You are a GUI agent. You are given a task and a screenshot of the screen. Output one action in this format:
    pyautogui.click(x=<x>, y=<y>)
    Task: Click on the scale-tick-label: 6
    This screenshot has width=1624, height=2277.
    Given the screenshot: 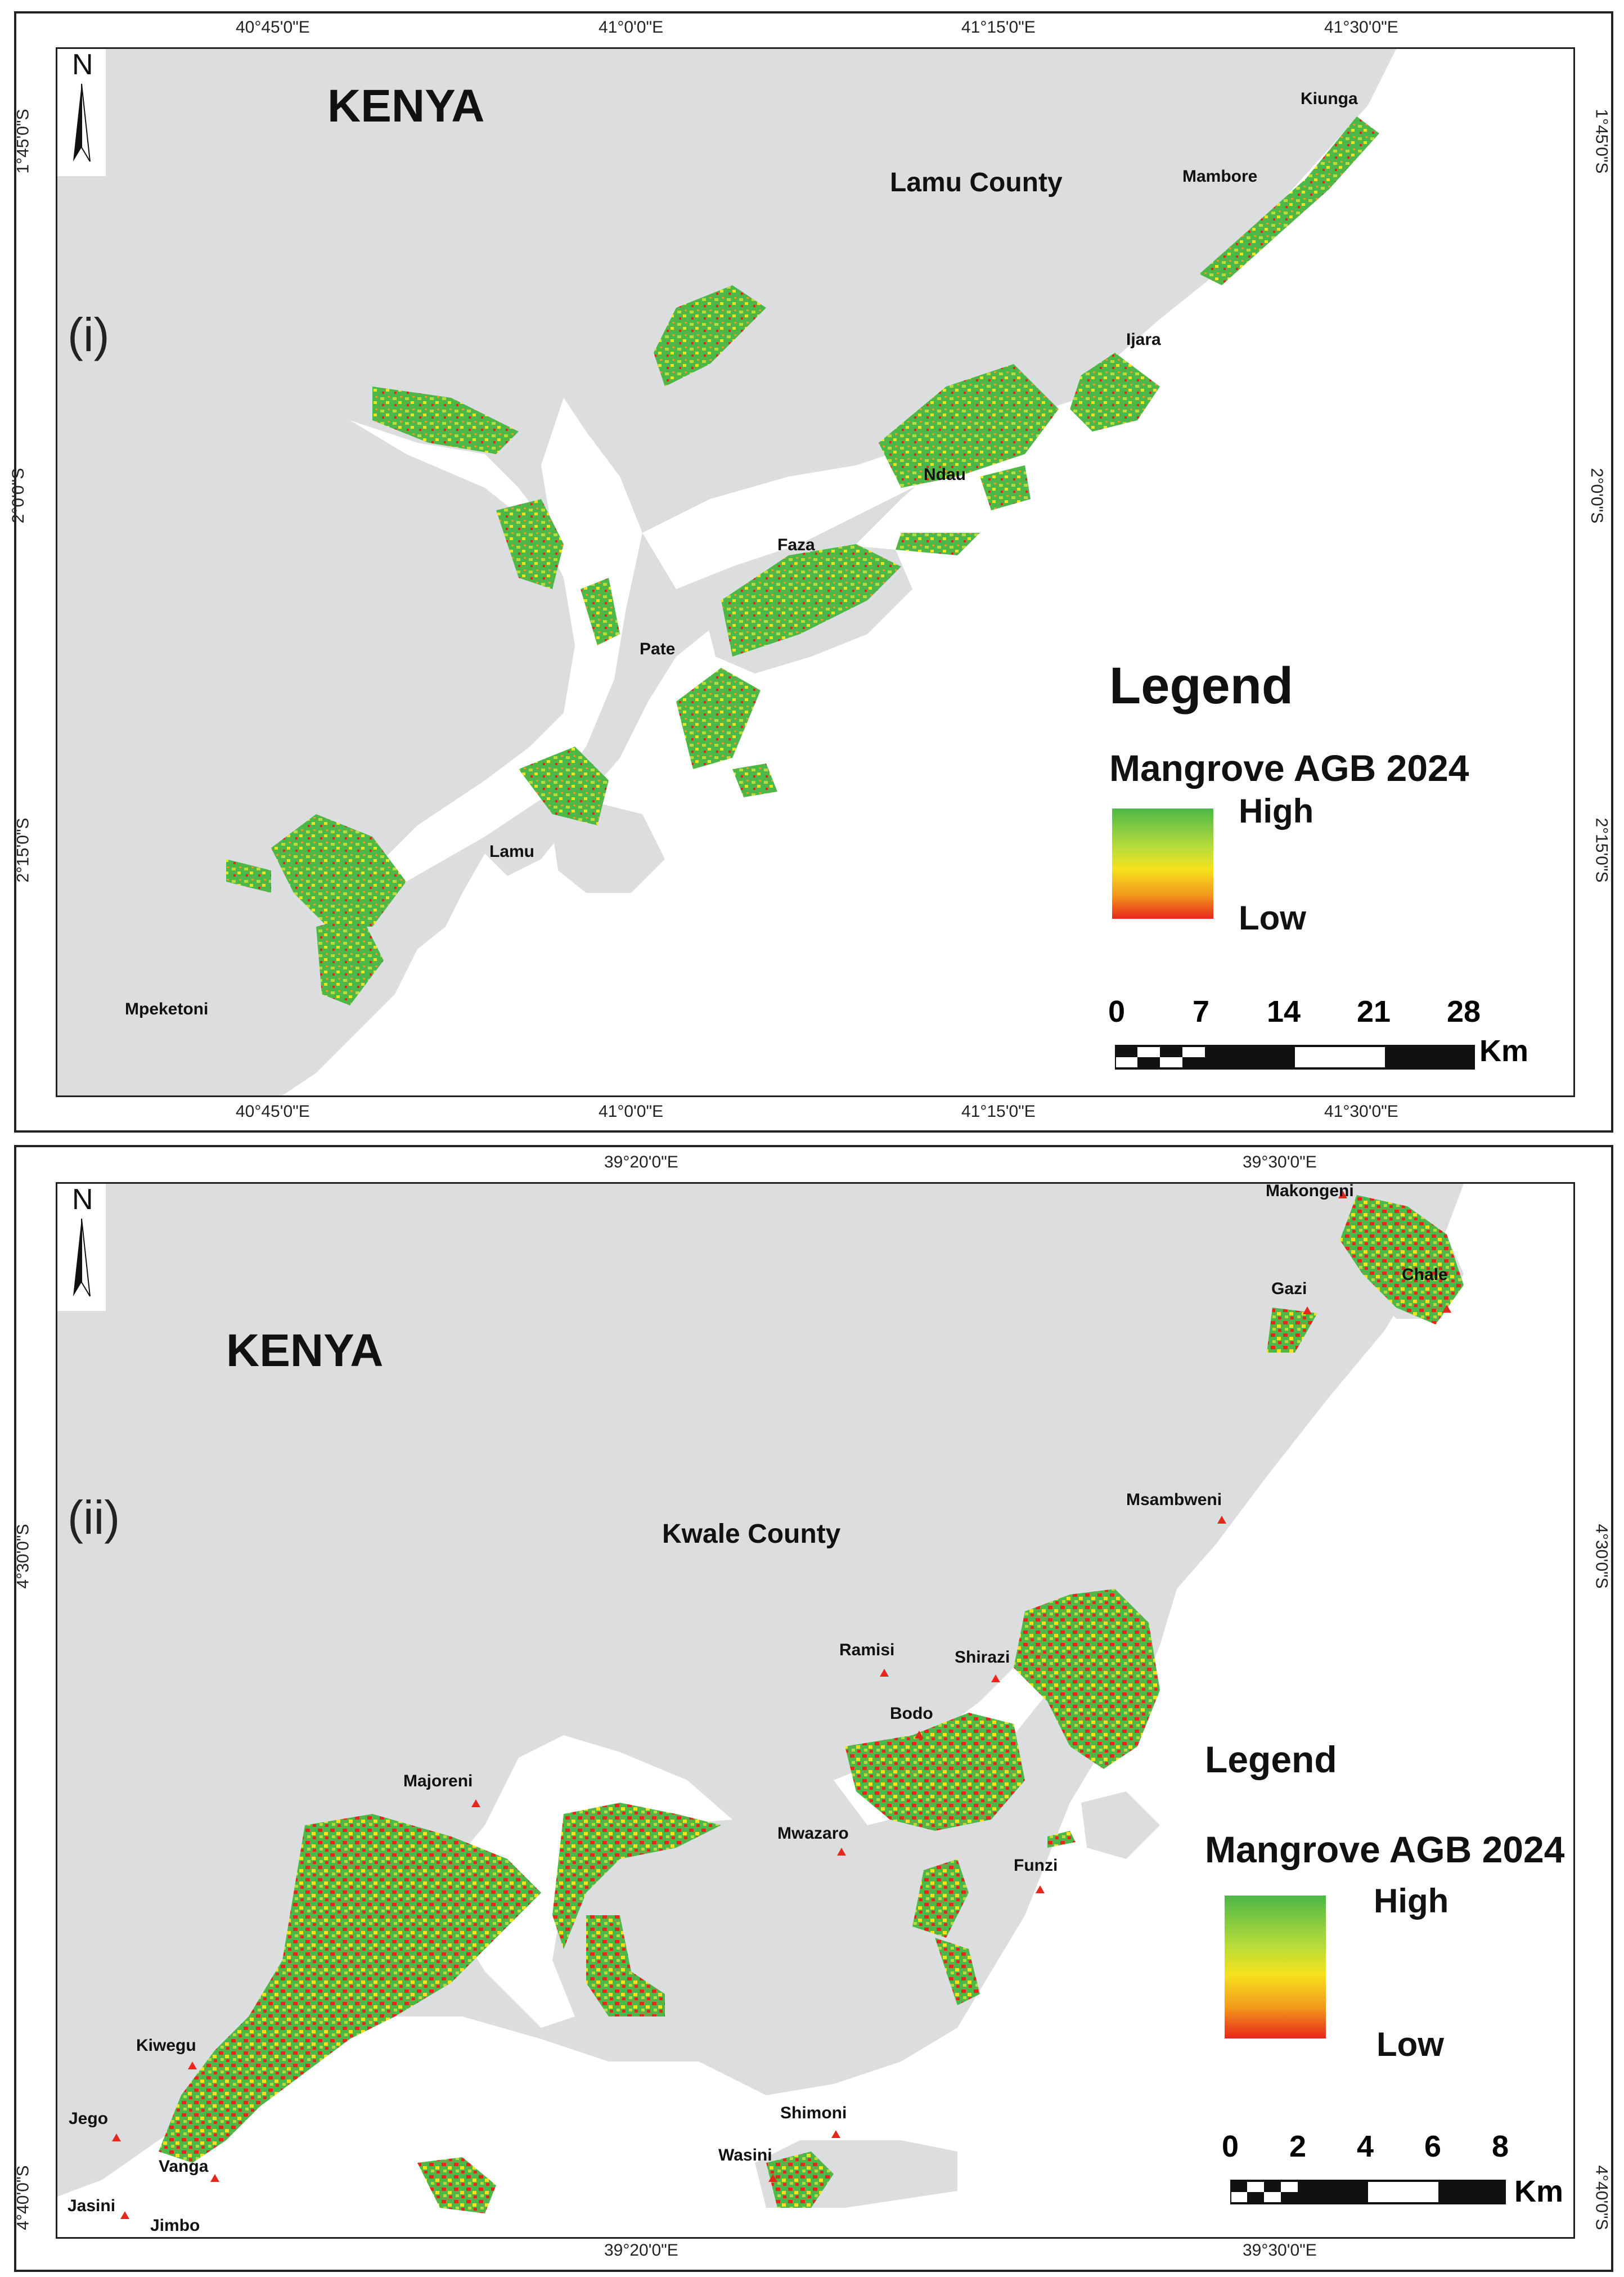 What is the action you would take?
    pyautogui.click(x=1433, y=2146)
    